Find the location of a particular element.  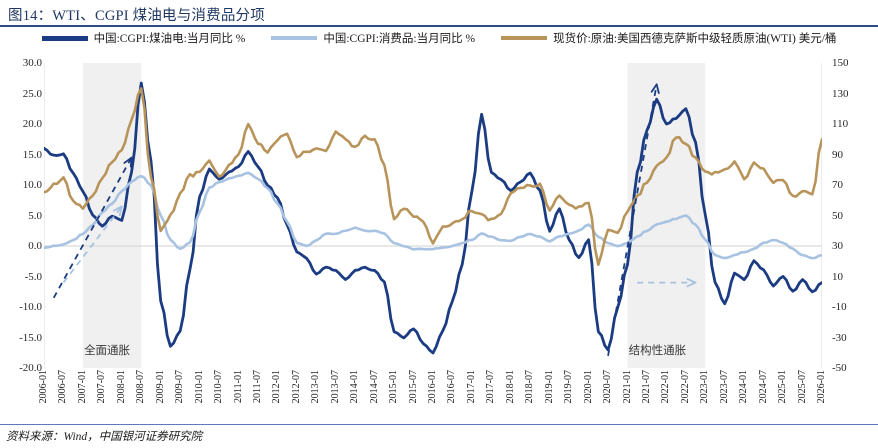

x-axis-label: 2007-01 is located at coordinates (82, 387).